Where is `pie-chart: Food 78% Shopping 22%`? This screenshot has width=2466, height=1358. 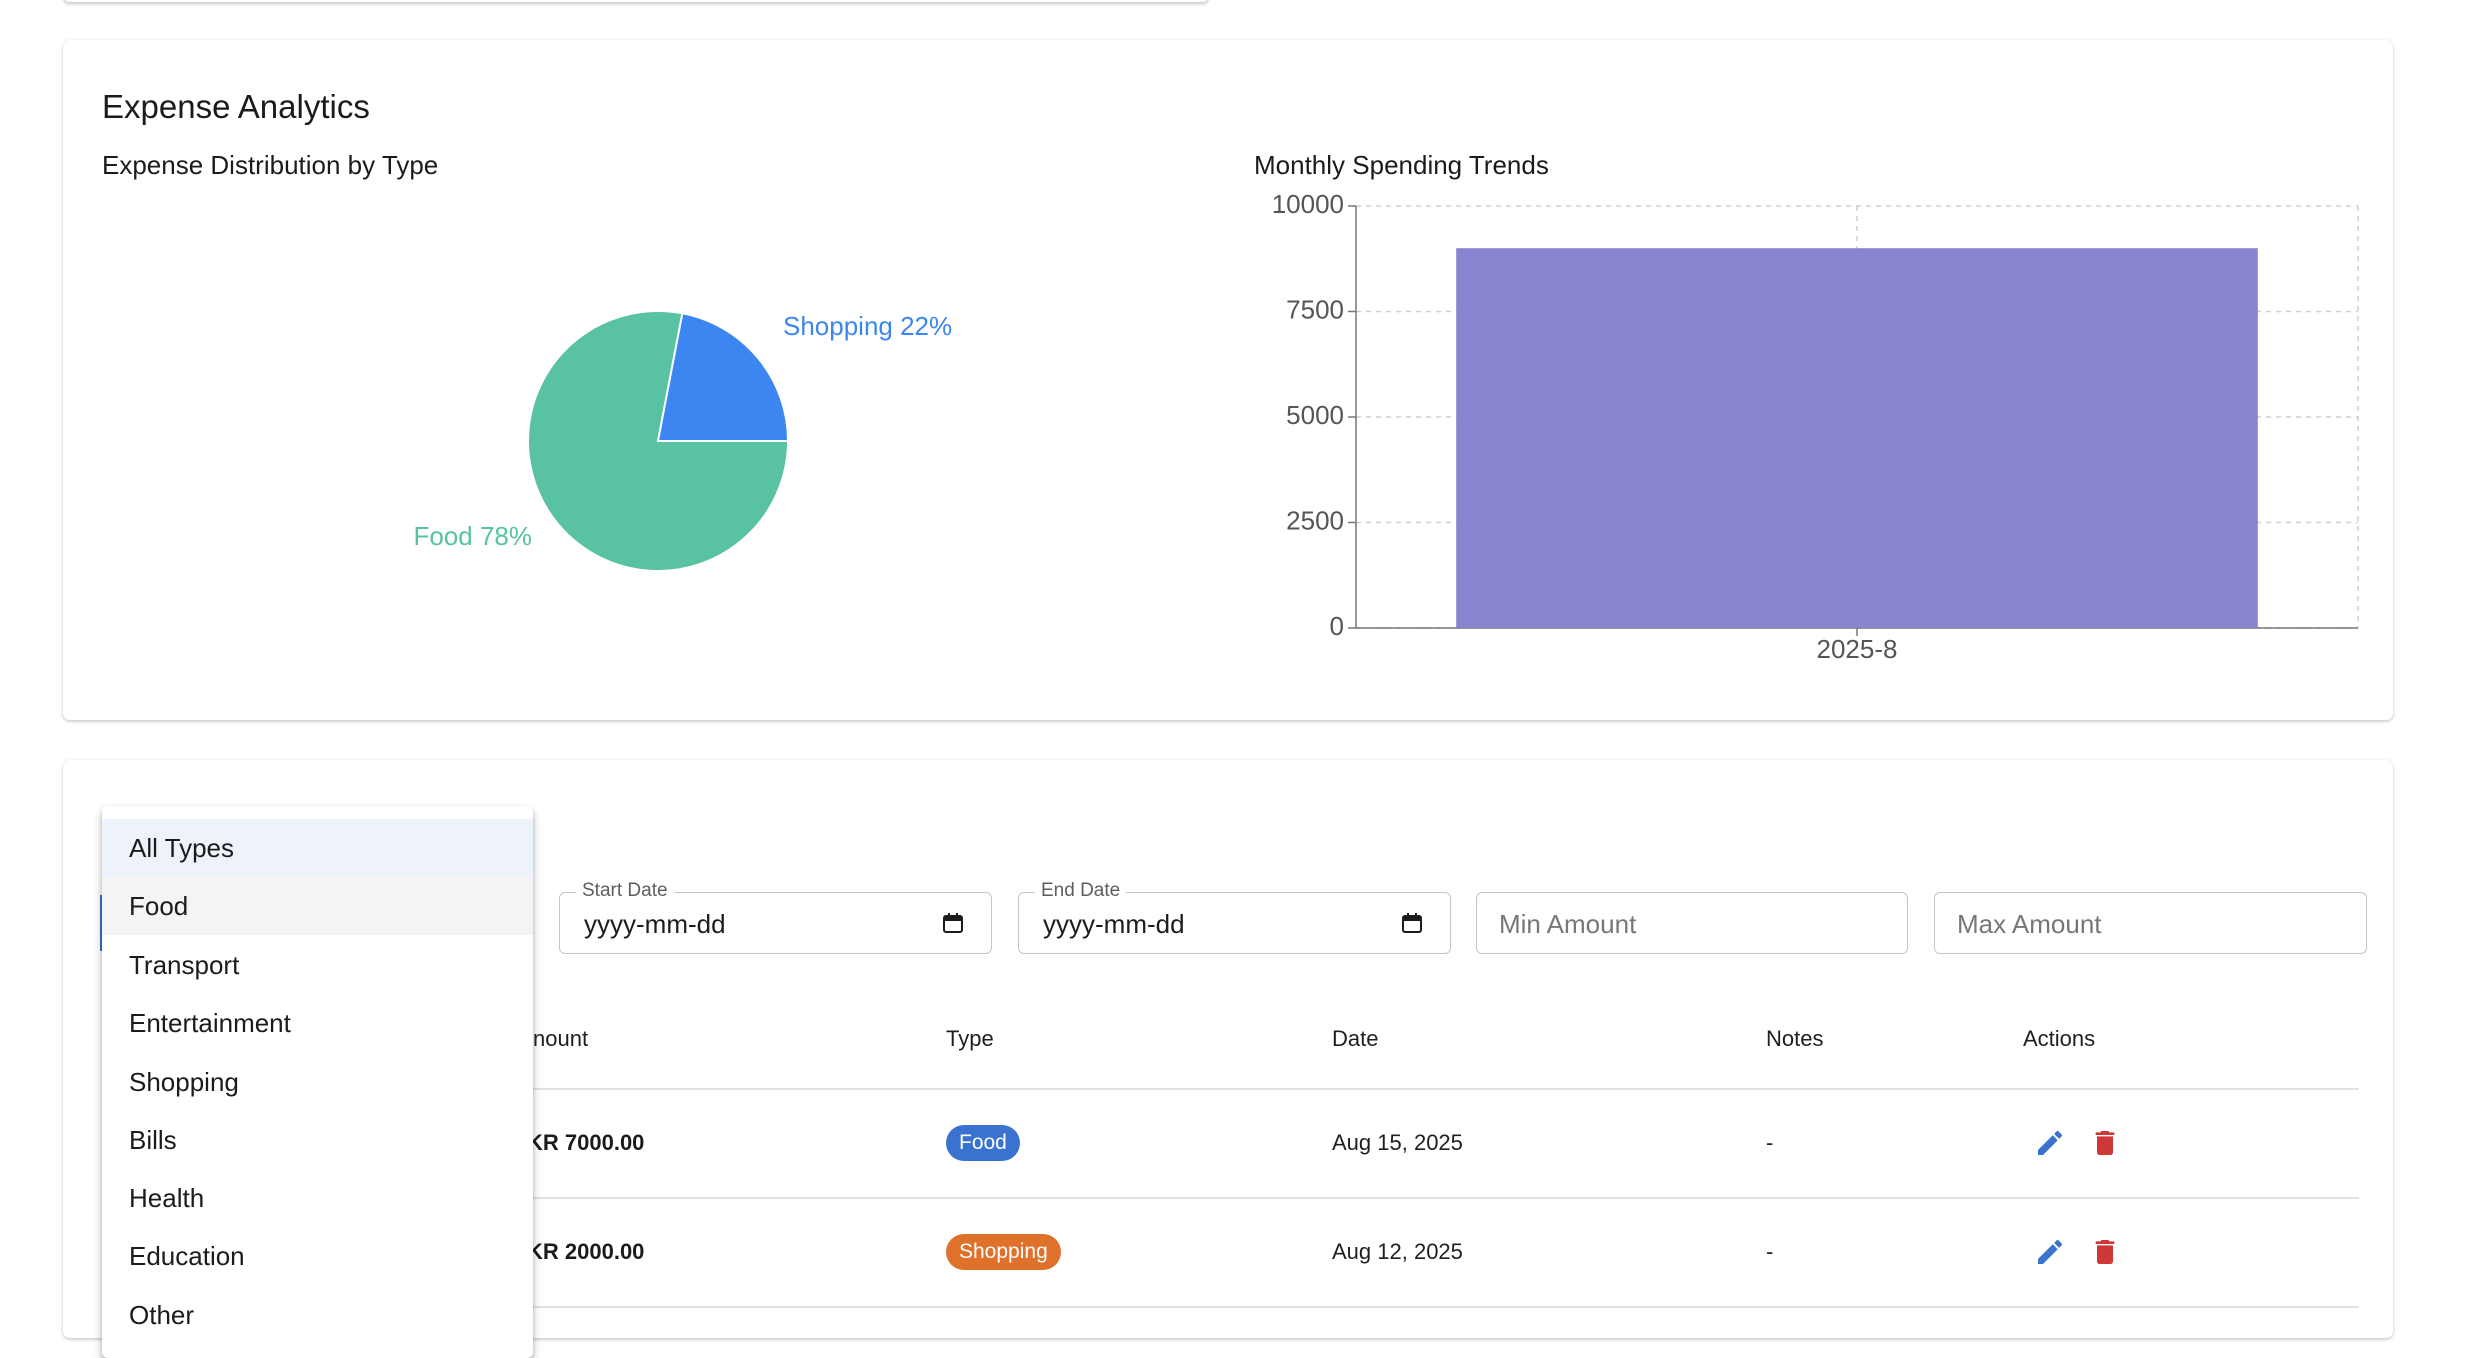
pie-chart: Food 78% Shopping 22% is located at coordinates (682, 441).